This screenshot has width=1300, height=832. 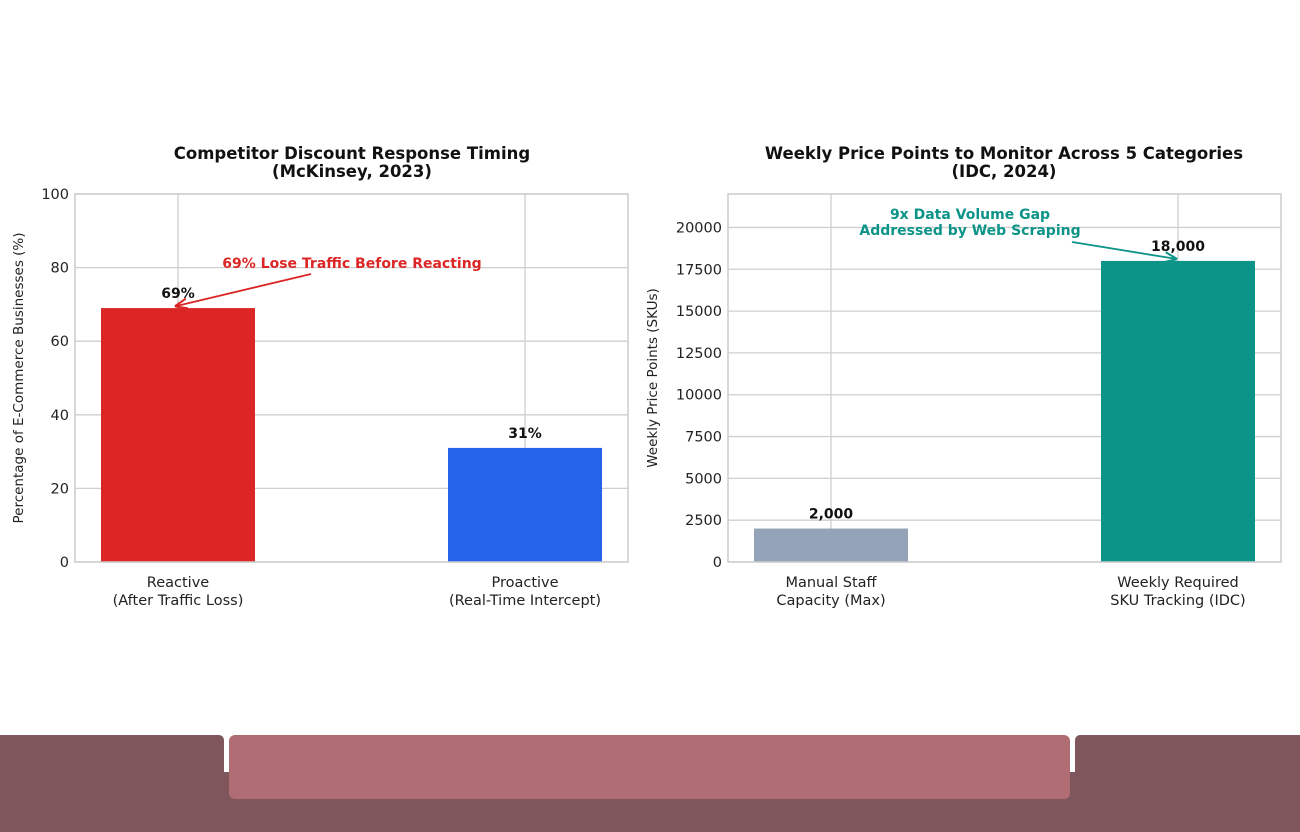 What do you see at coordinates (178, 583) in the screenshot?
I see `x-tick-label-line: Reactive` at bounding box center [178, 583].